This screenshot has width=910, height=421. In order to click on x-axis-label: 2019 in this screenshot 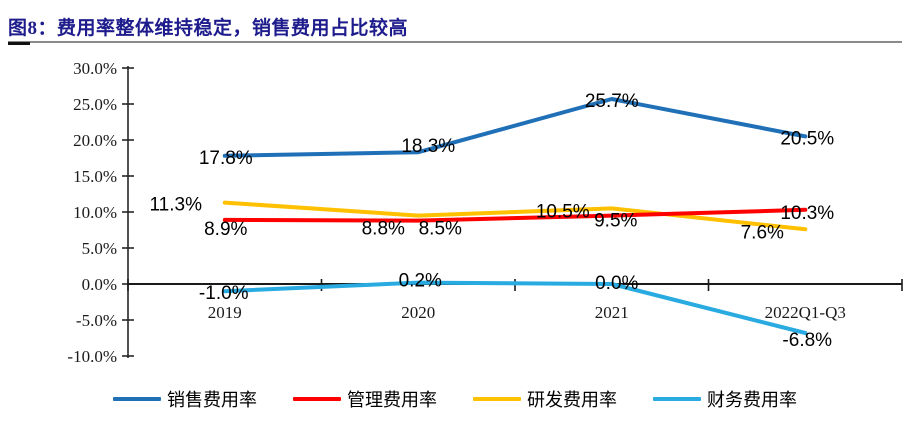, I will do `click(225, 312)`.